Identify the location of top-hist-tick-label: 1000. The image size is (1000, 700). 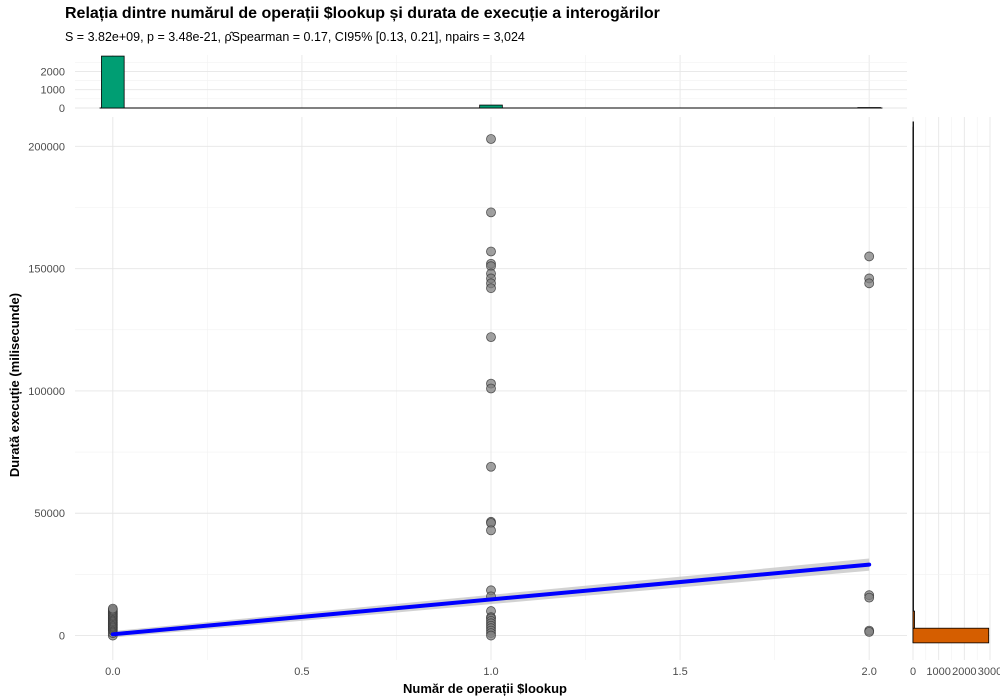
(53, 91).